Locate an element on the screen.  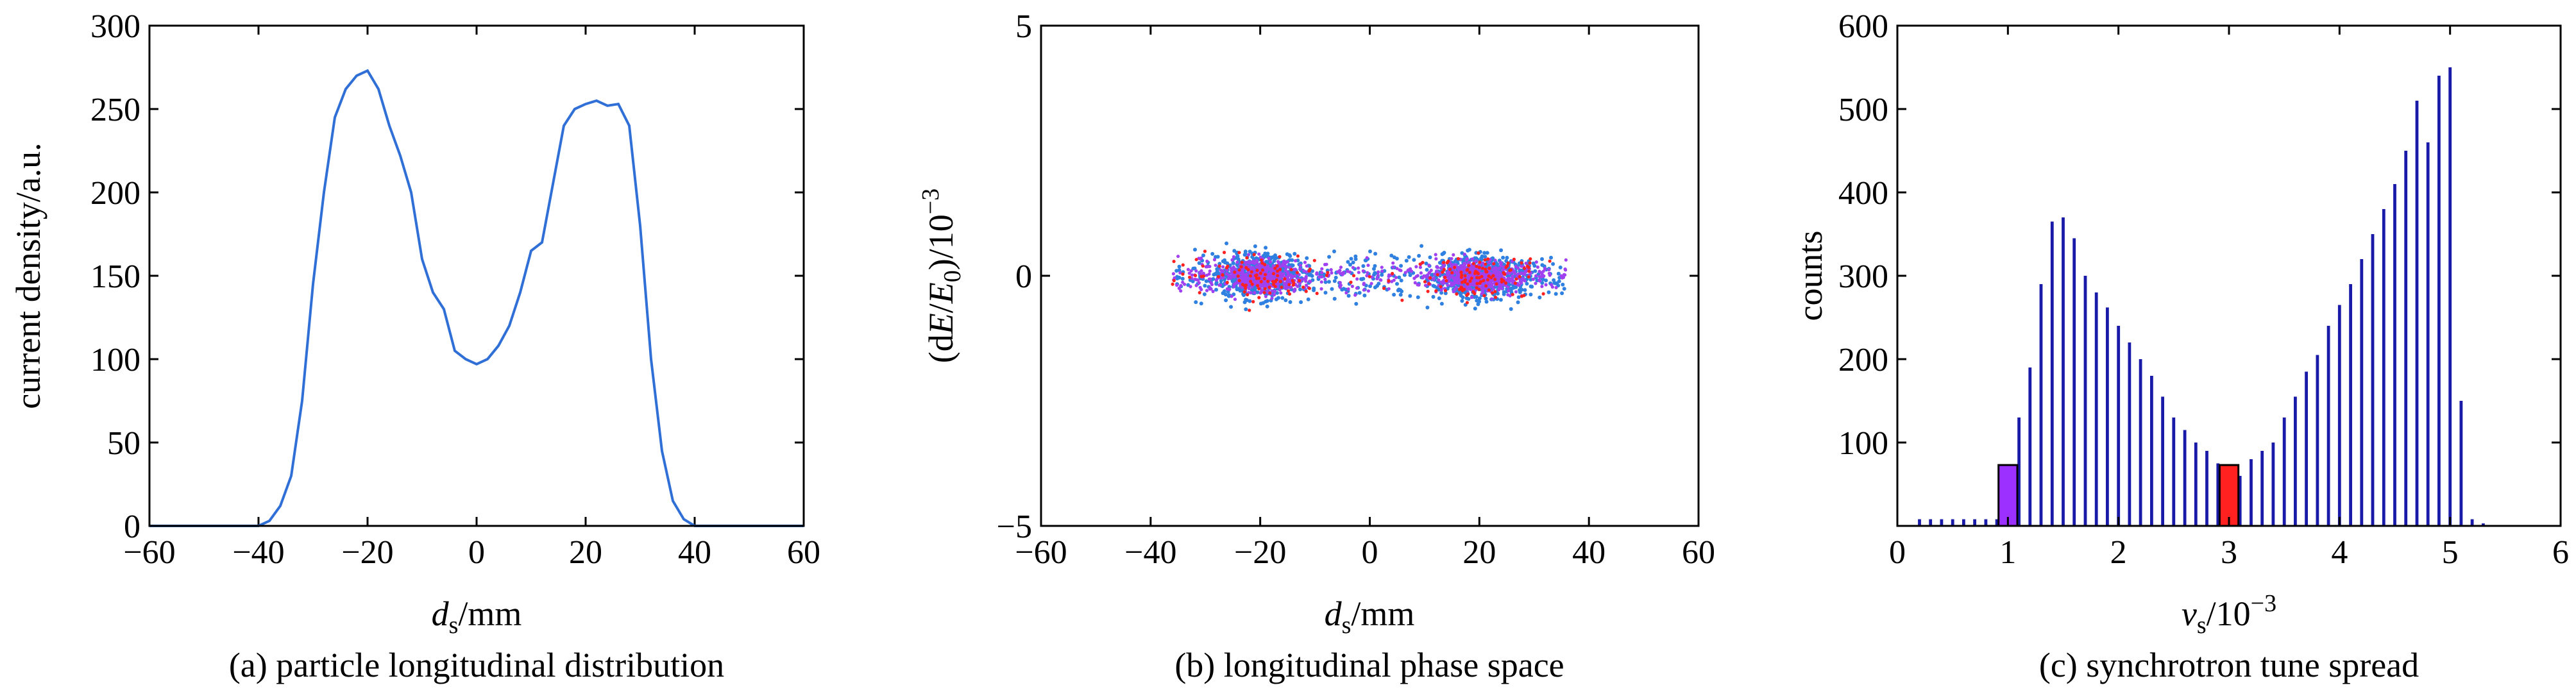
panel-a-y-tick-labels: 0 50 100 150 200 250 300 is located at coordinates (115, 276).